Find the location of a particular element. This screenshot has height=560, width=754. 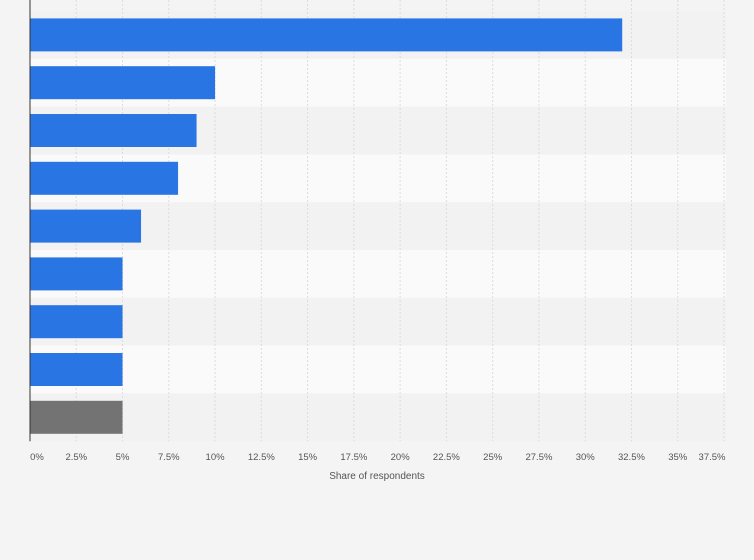

x-tick-label: 0% is located at coordinates (37, 457).